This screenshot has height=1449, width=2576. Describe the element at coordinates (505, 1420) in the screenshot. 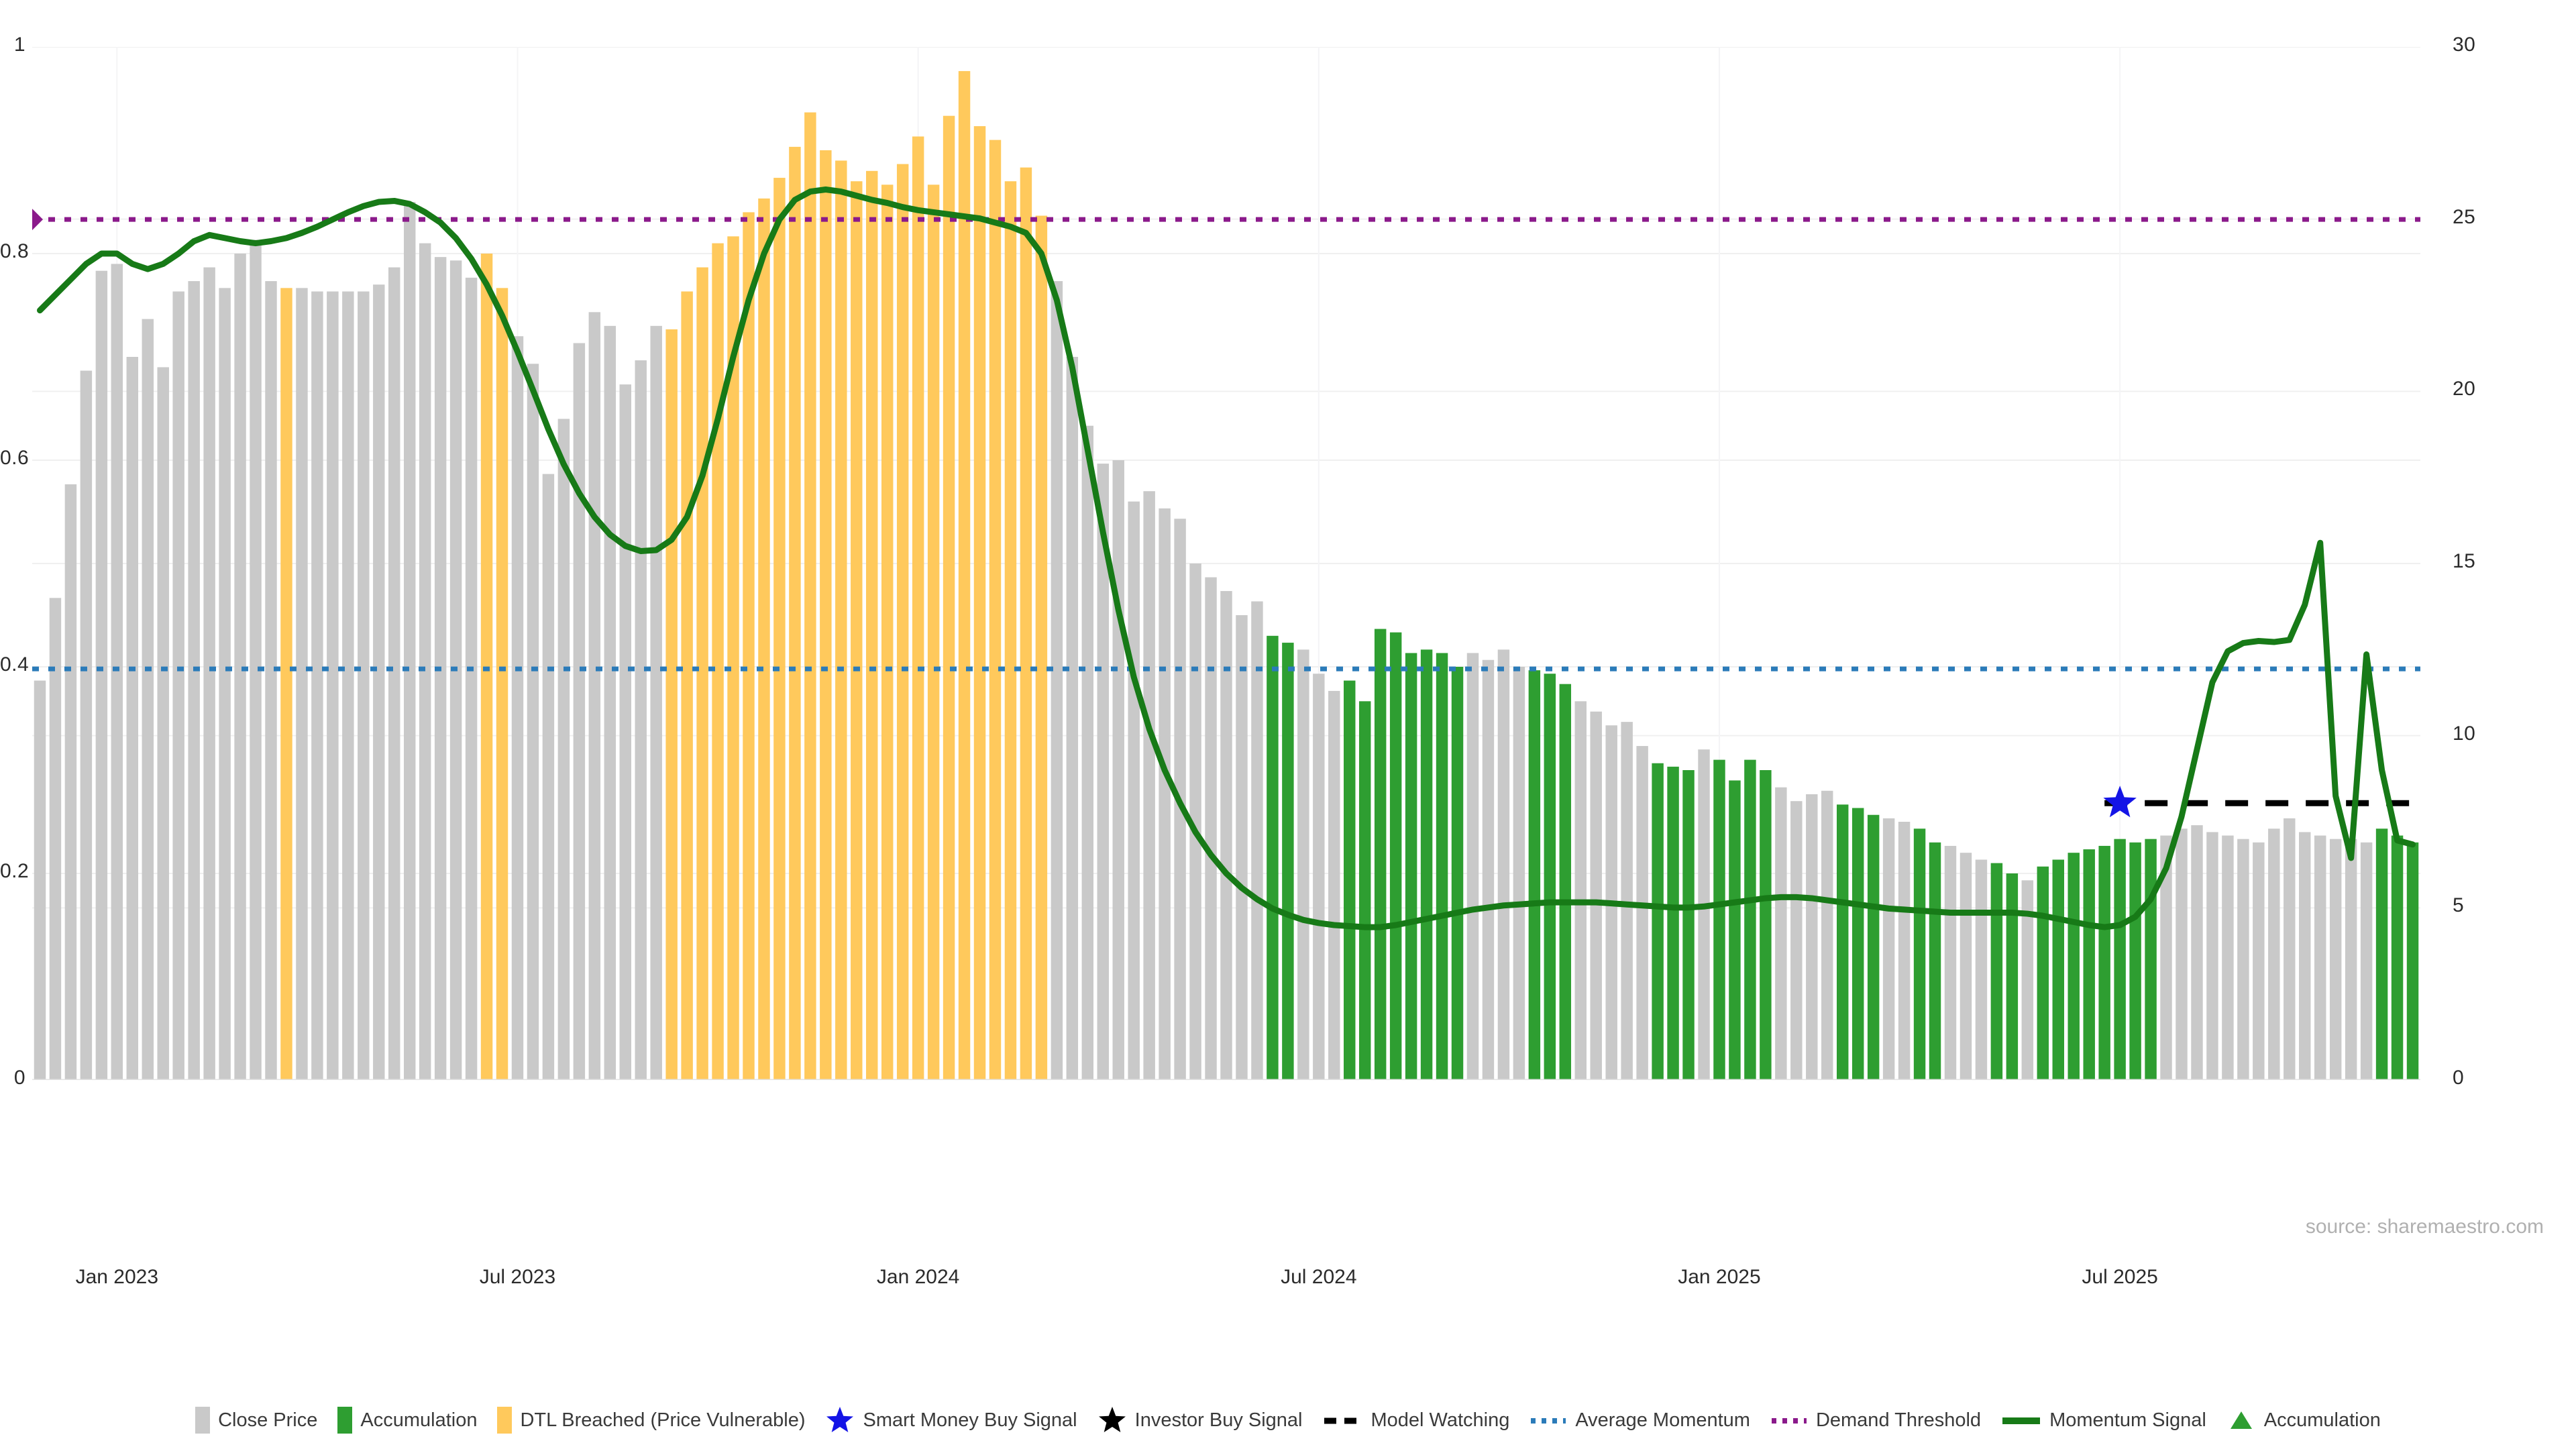

I see `legend-dtl-breached-swatch-icon` at that location.